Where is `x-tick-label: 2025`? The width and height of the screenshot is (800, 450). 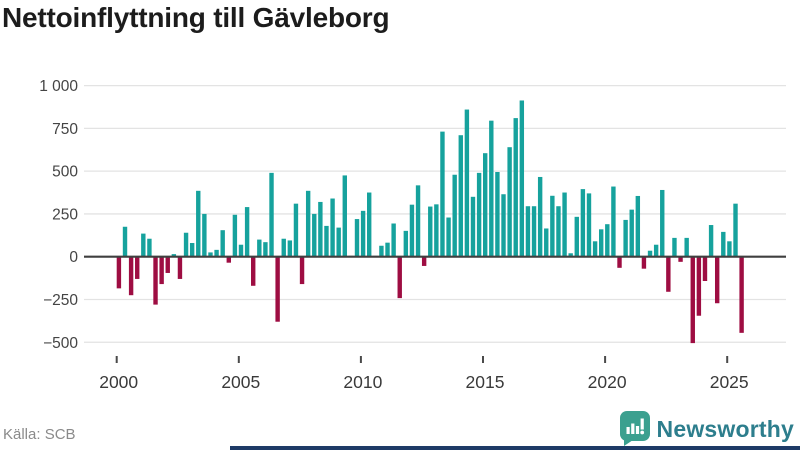 x-tick-label: 2025 is located at coordinates (729, 382).